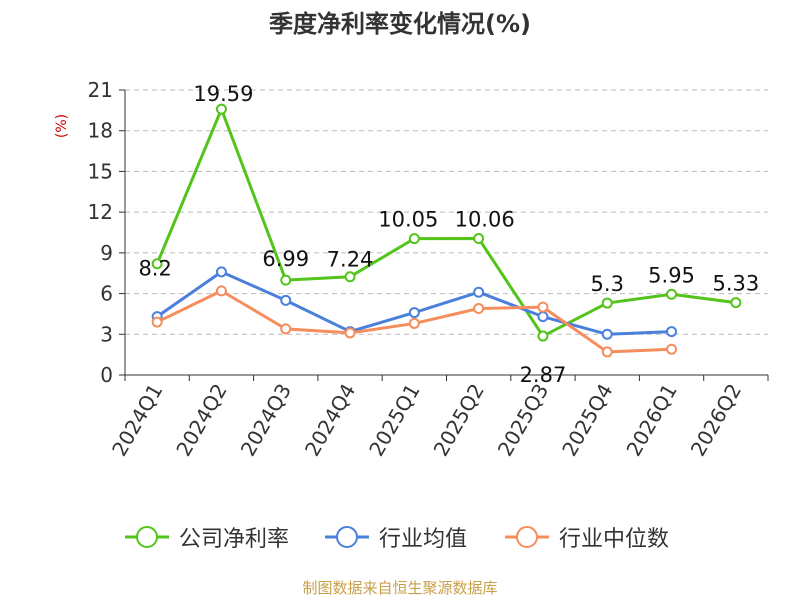 The height and width of the screenshot is (604, 800). What do you see at coordinates (100, 90) in the screenshot?
I see `y-tick-label: 21` at bounding box center [100, 90].